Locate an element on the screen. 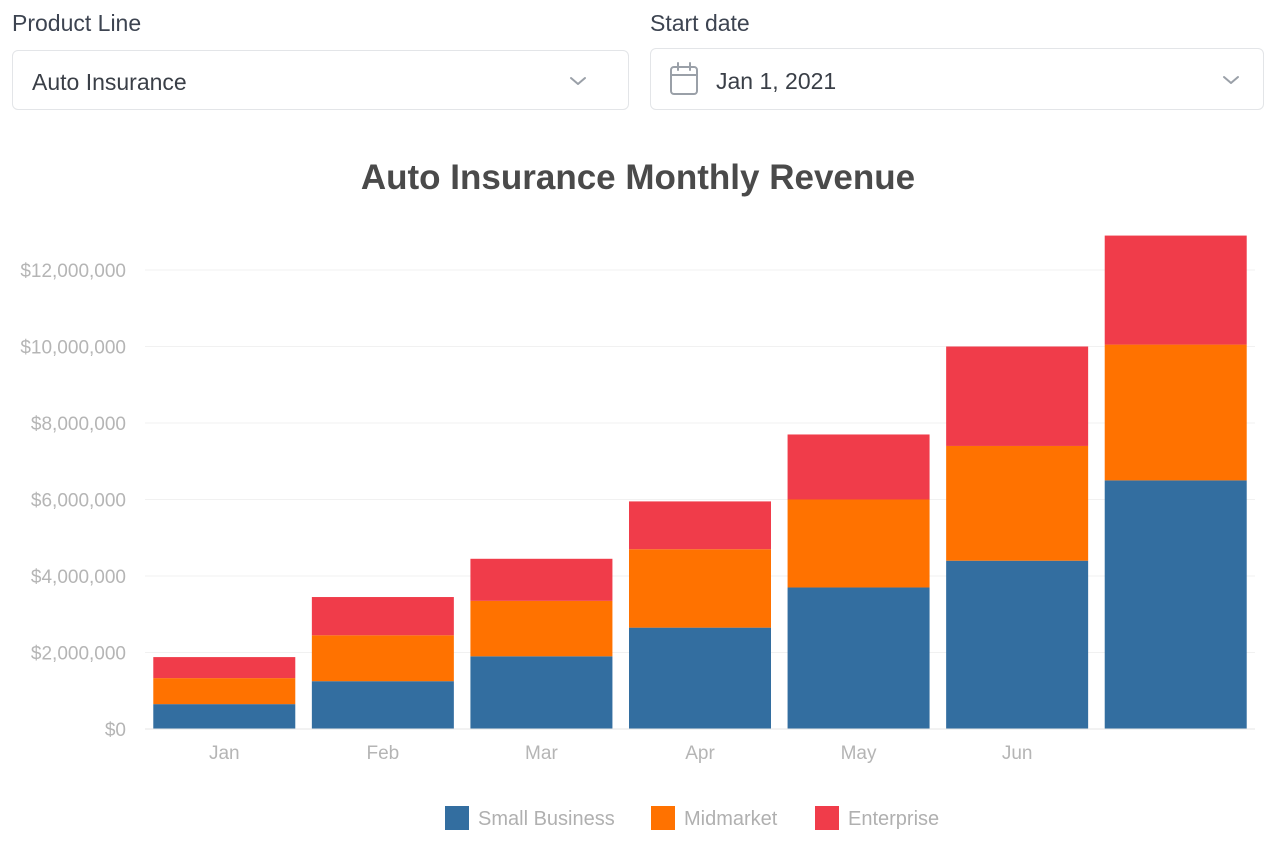 The image size is (1276, 860). product-line-select: Auto Insurance is located at coordinates (320, 80).